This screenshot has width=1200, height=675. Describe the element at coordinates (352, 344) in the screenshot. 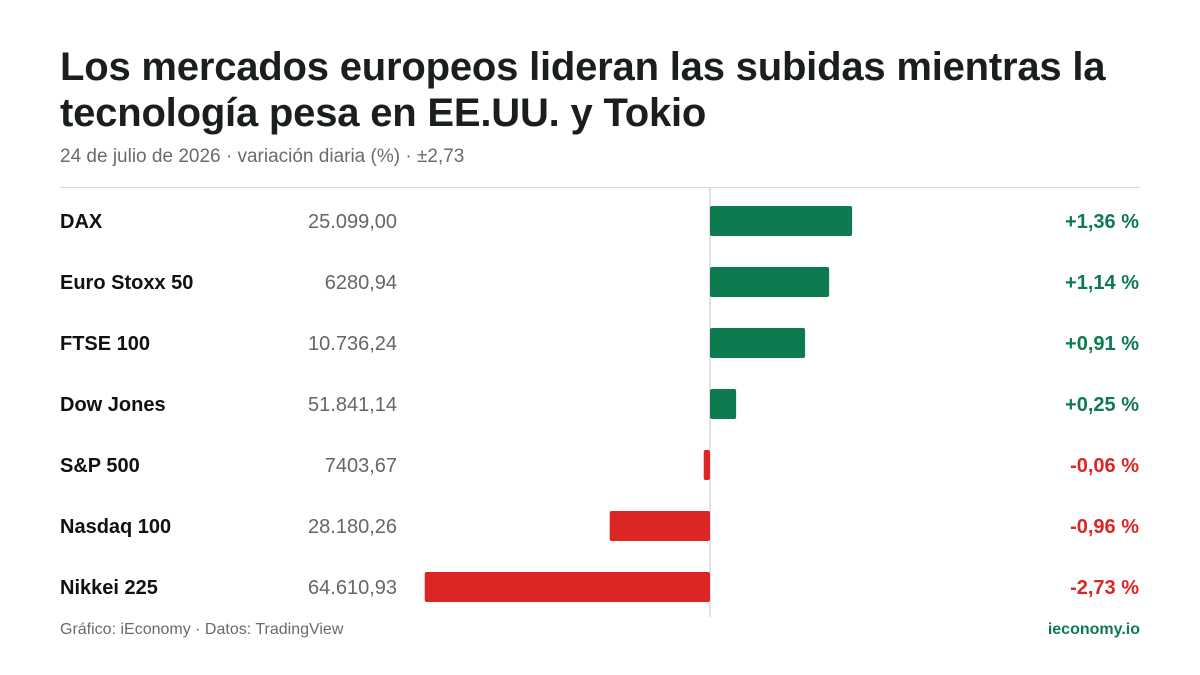

I see `index-level-label: 10.736,24` at that location.